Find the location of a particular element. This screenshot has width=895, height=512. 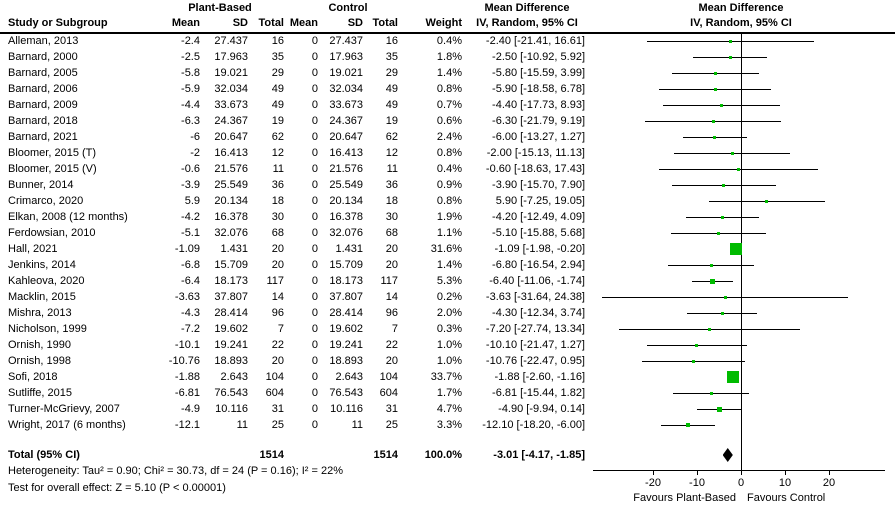

study-name: Mishra, 2013 is located at coordinates (40, 313).